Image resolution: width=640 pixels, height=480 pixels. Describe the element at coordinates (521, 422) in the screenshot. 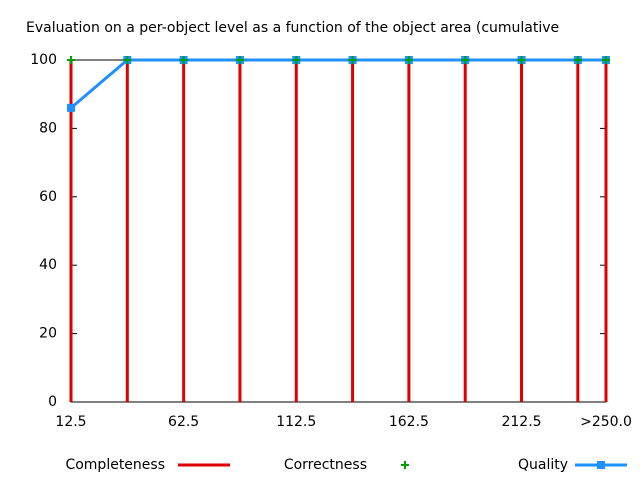

I see `x-tick-label: 212.5` at that location.